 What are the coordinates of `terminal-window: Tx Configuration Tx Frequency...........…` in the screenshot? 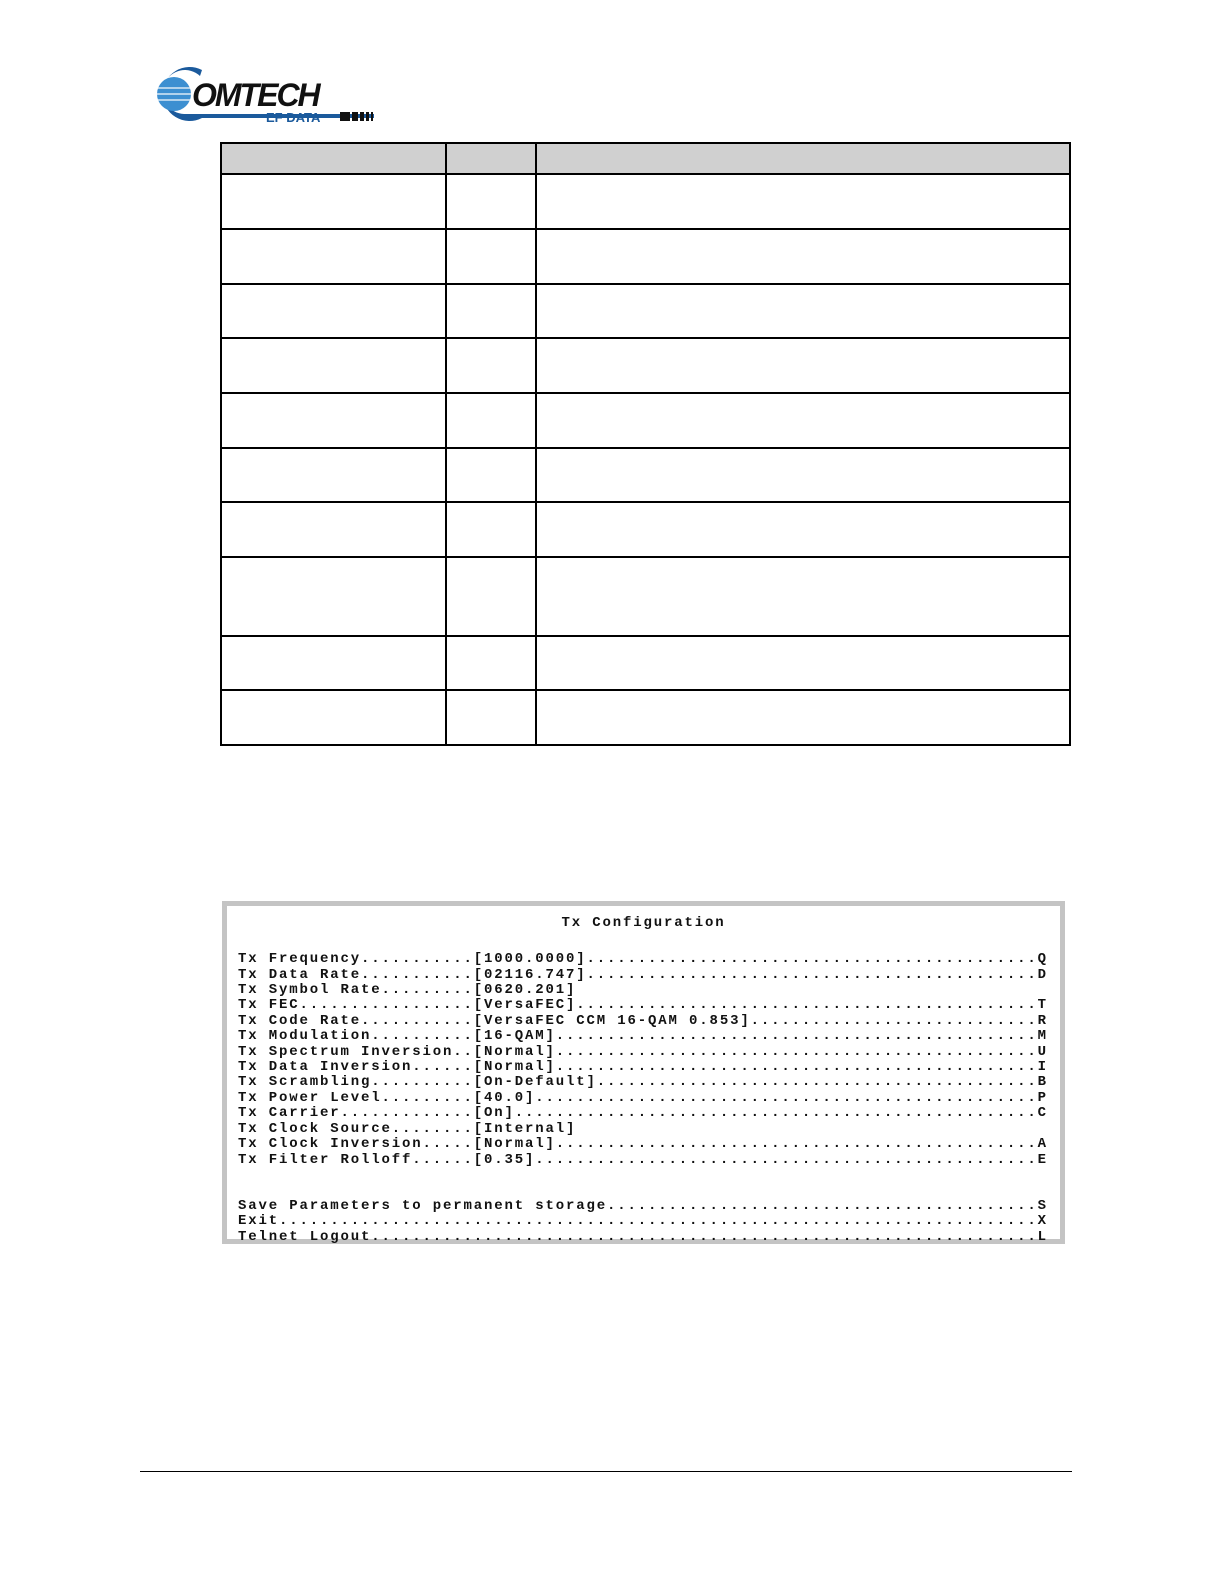 It's located at (643, 1072).